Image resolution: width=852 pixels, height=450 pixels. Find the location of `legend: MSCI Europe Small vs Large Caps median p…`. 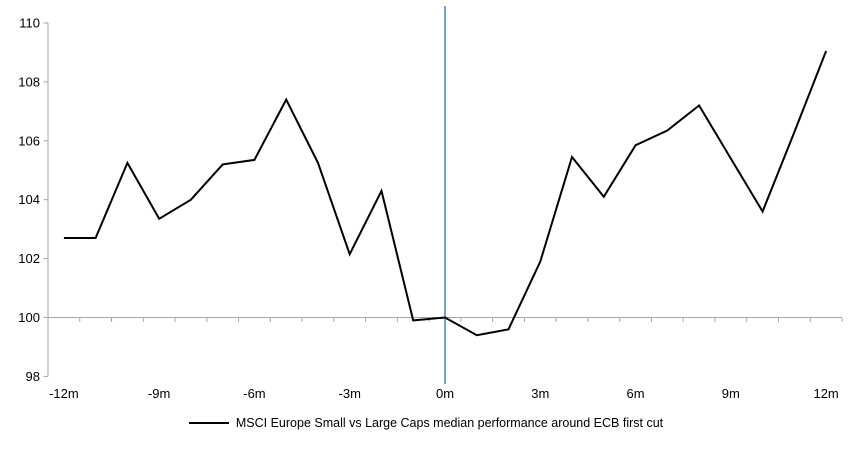

legend: MSCI Europe Small vs Large Caps median p… is located at coordinates (426, 423).